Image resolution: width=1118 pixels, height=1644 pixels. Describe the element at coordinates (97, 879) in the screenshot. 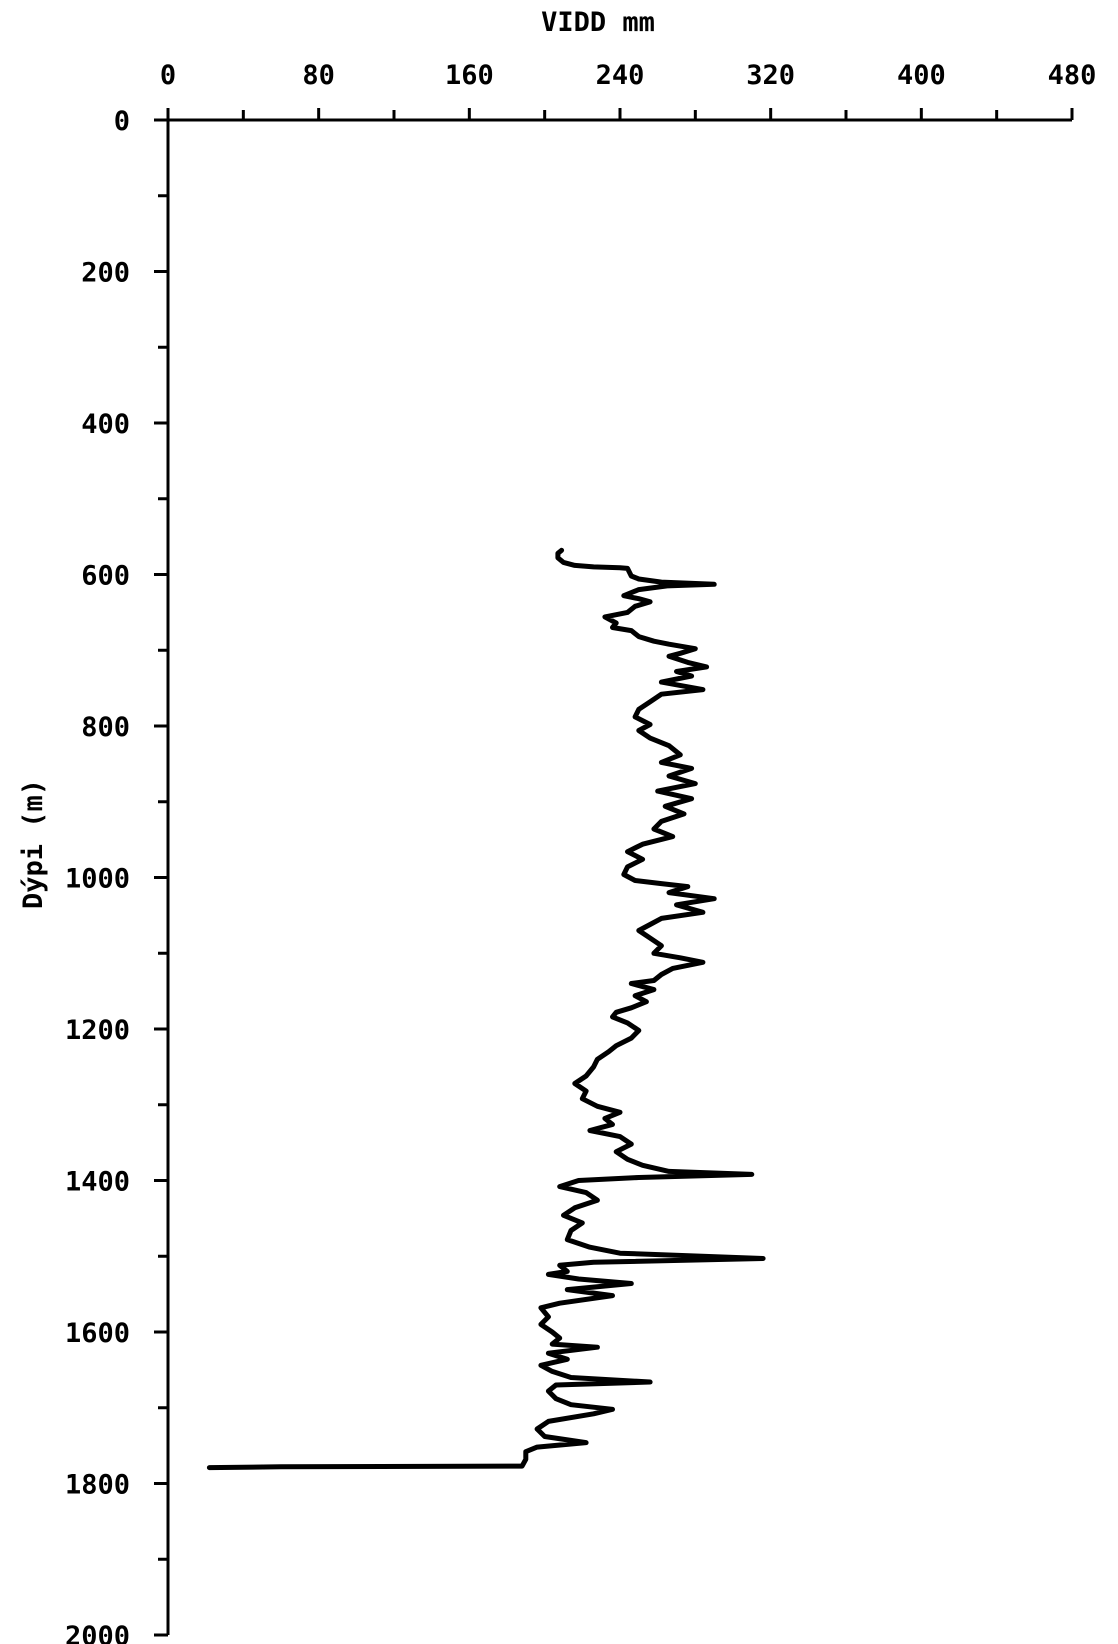

I see `y-tick-label: 1000` at that location.